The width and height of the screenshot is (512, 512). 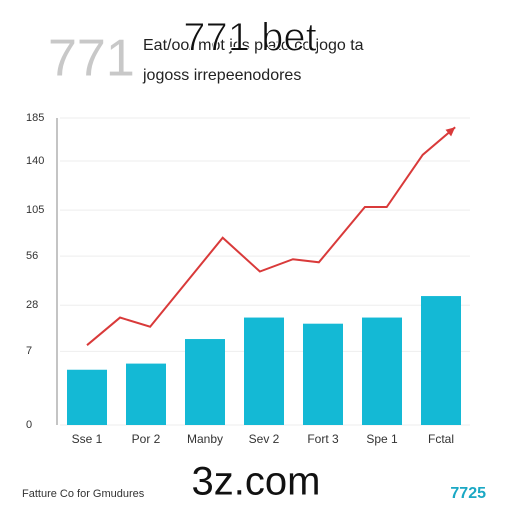 What do you see at coordinates (32, 305) in the screenshot?
I see `y-tick-label: 28` at bounding box center [32, 305].